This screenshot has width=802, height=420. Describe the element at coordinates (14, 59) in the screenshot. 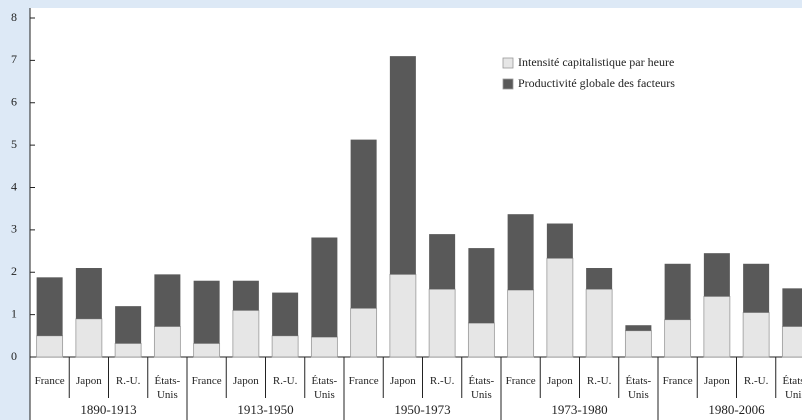

I see `y-tick-label: 7` at that location.